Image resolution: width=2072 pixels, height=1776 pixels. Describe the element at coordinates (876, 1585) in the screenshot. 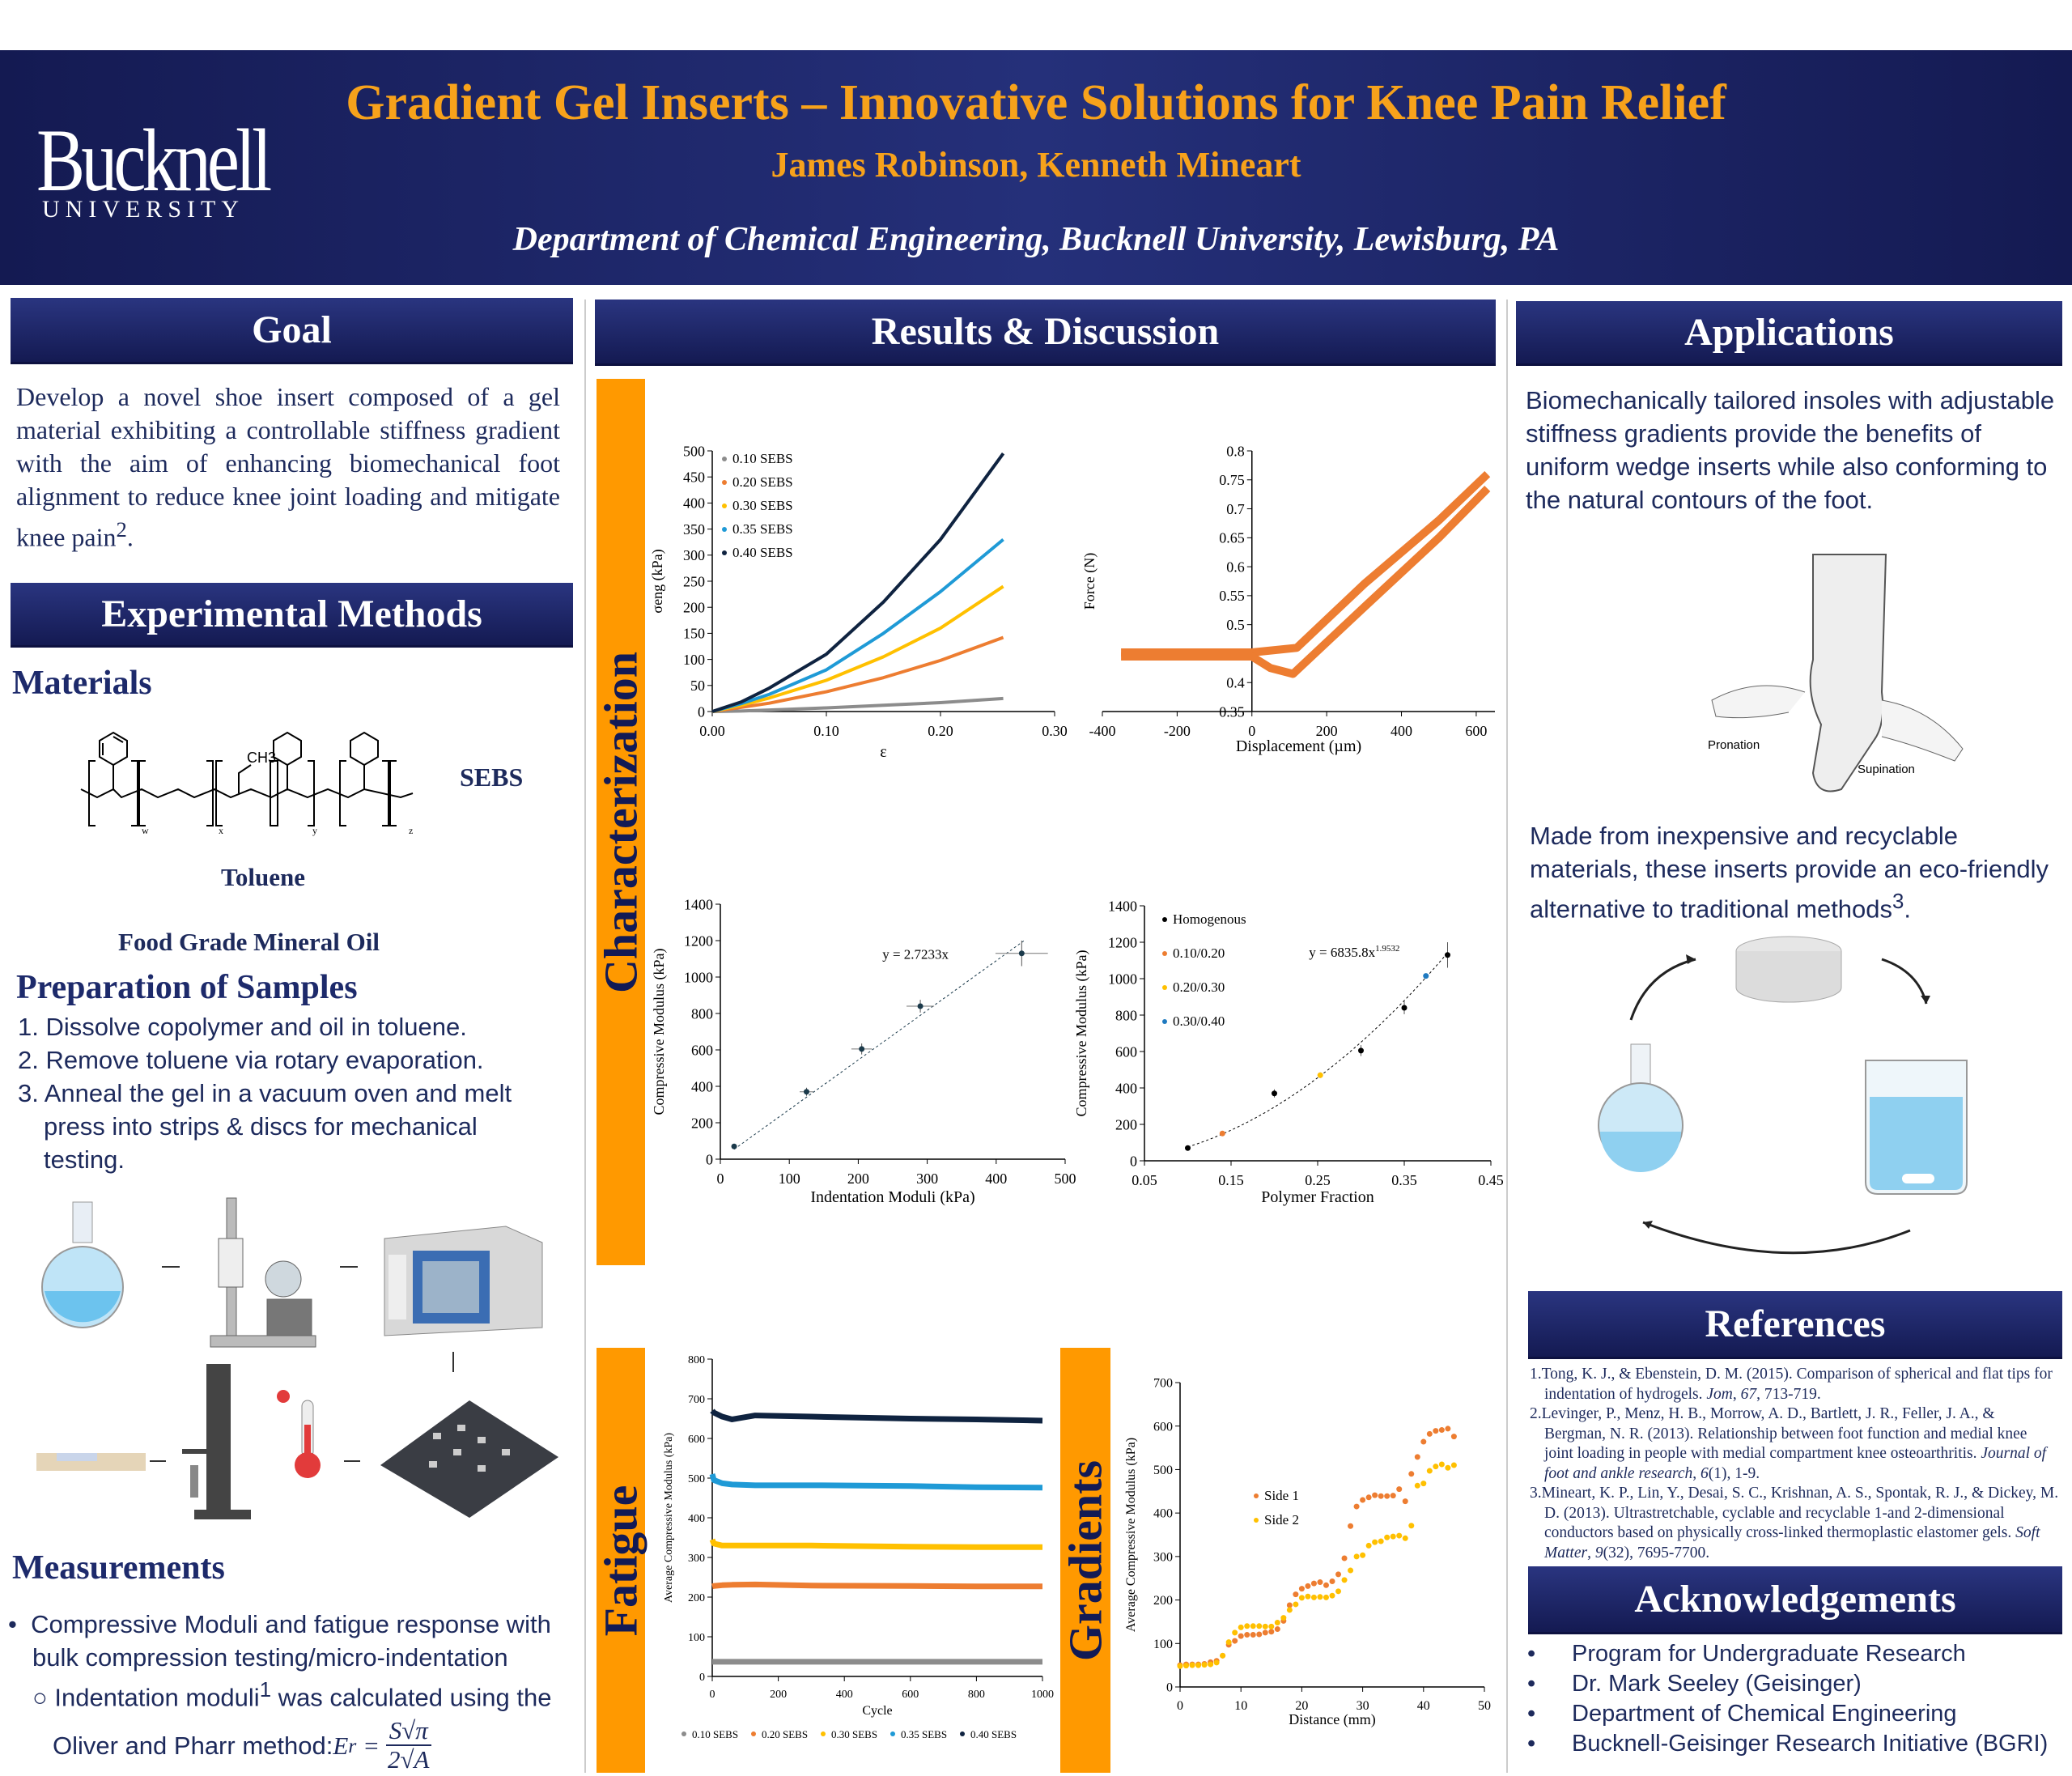

I see `series-line` at that location.